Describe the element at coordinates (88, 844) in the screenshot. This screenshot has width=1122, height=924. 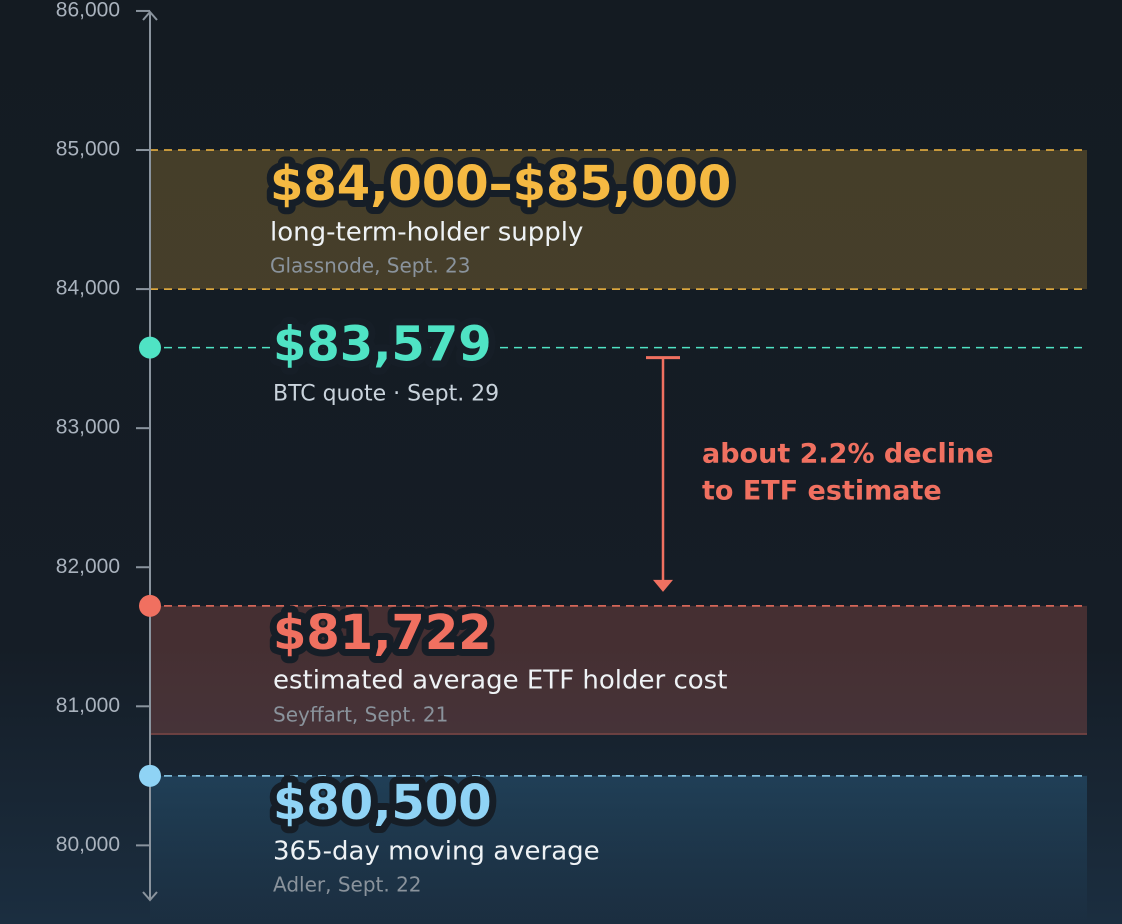
I see `y-tick-label: 80,000` at that location.